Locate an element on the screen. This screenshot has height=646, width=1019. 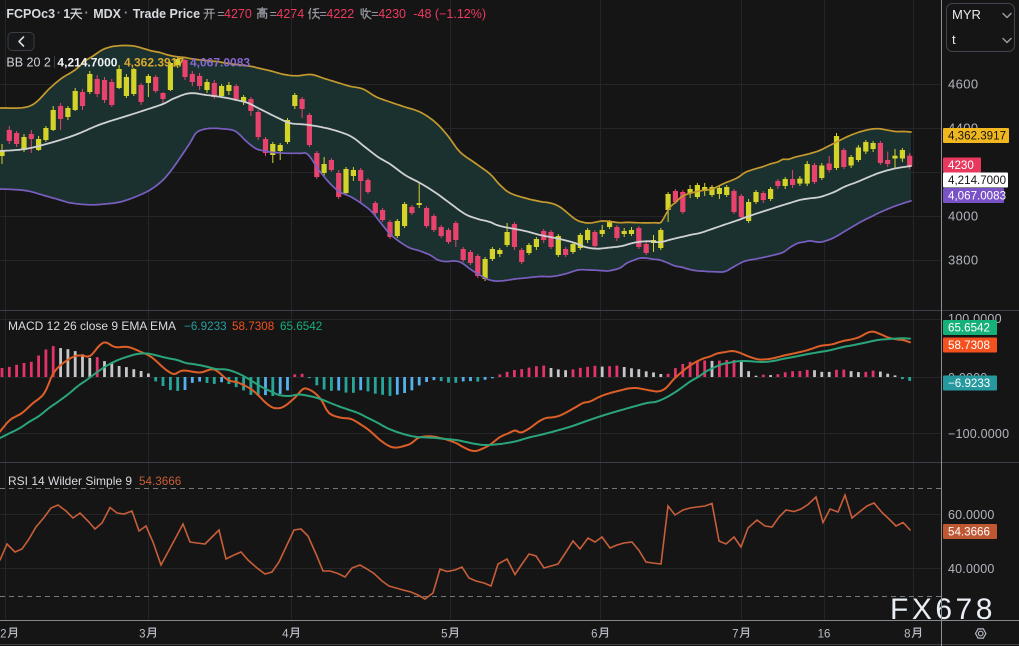
svg-text: 40.0000 is located at coordinates (971, 569).